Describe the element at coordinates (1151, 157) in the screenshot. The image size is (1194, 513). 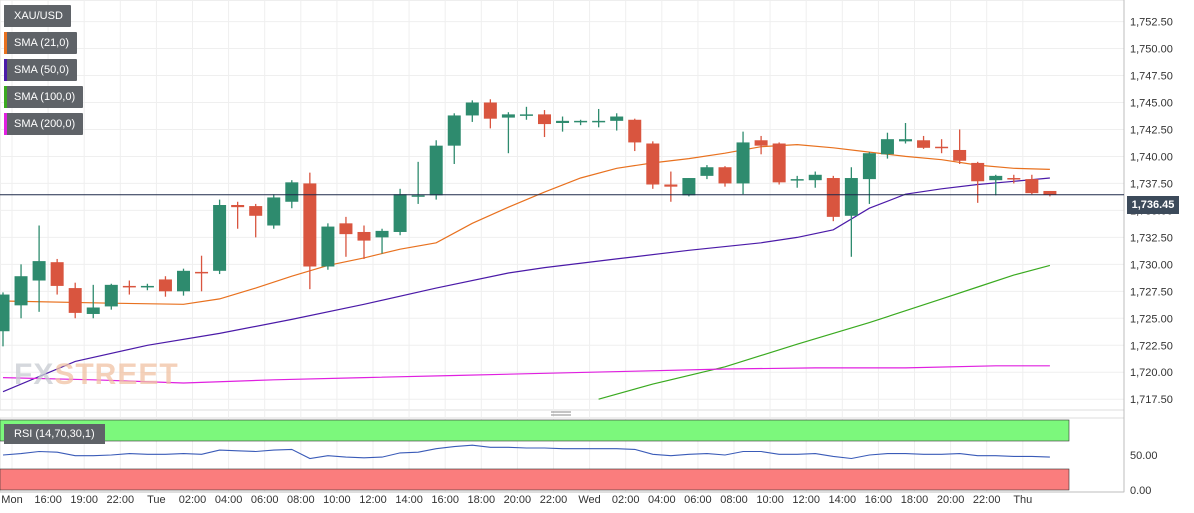
I see `y-tick-label: 1,740.00` at that location.